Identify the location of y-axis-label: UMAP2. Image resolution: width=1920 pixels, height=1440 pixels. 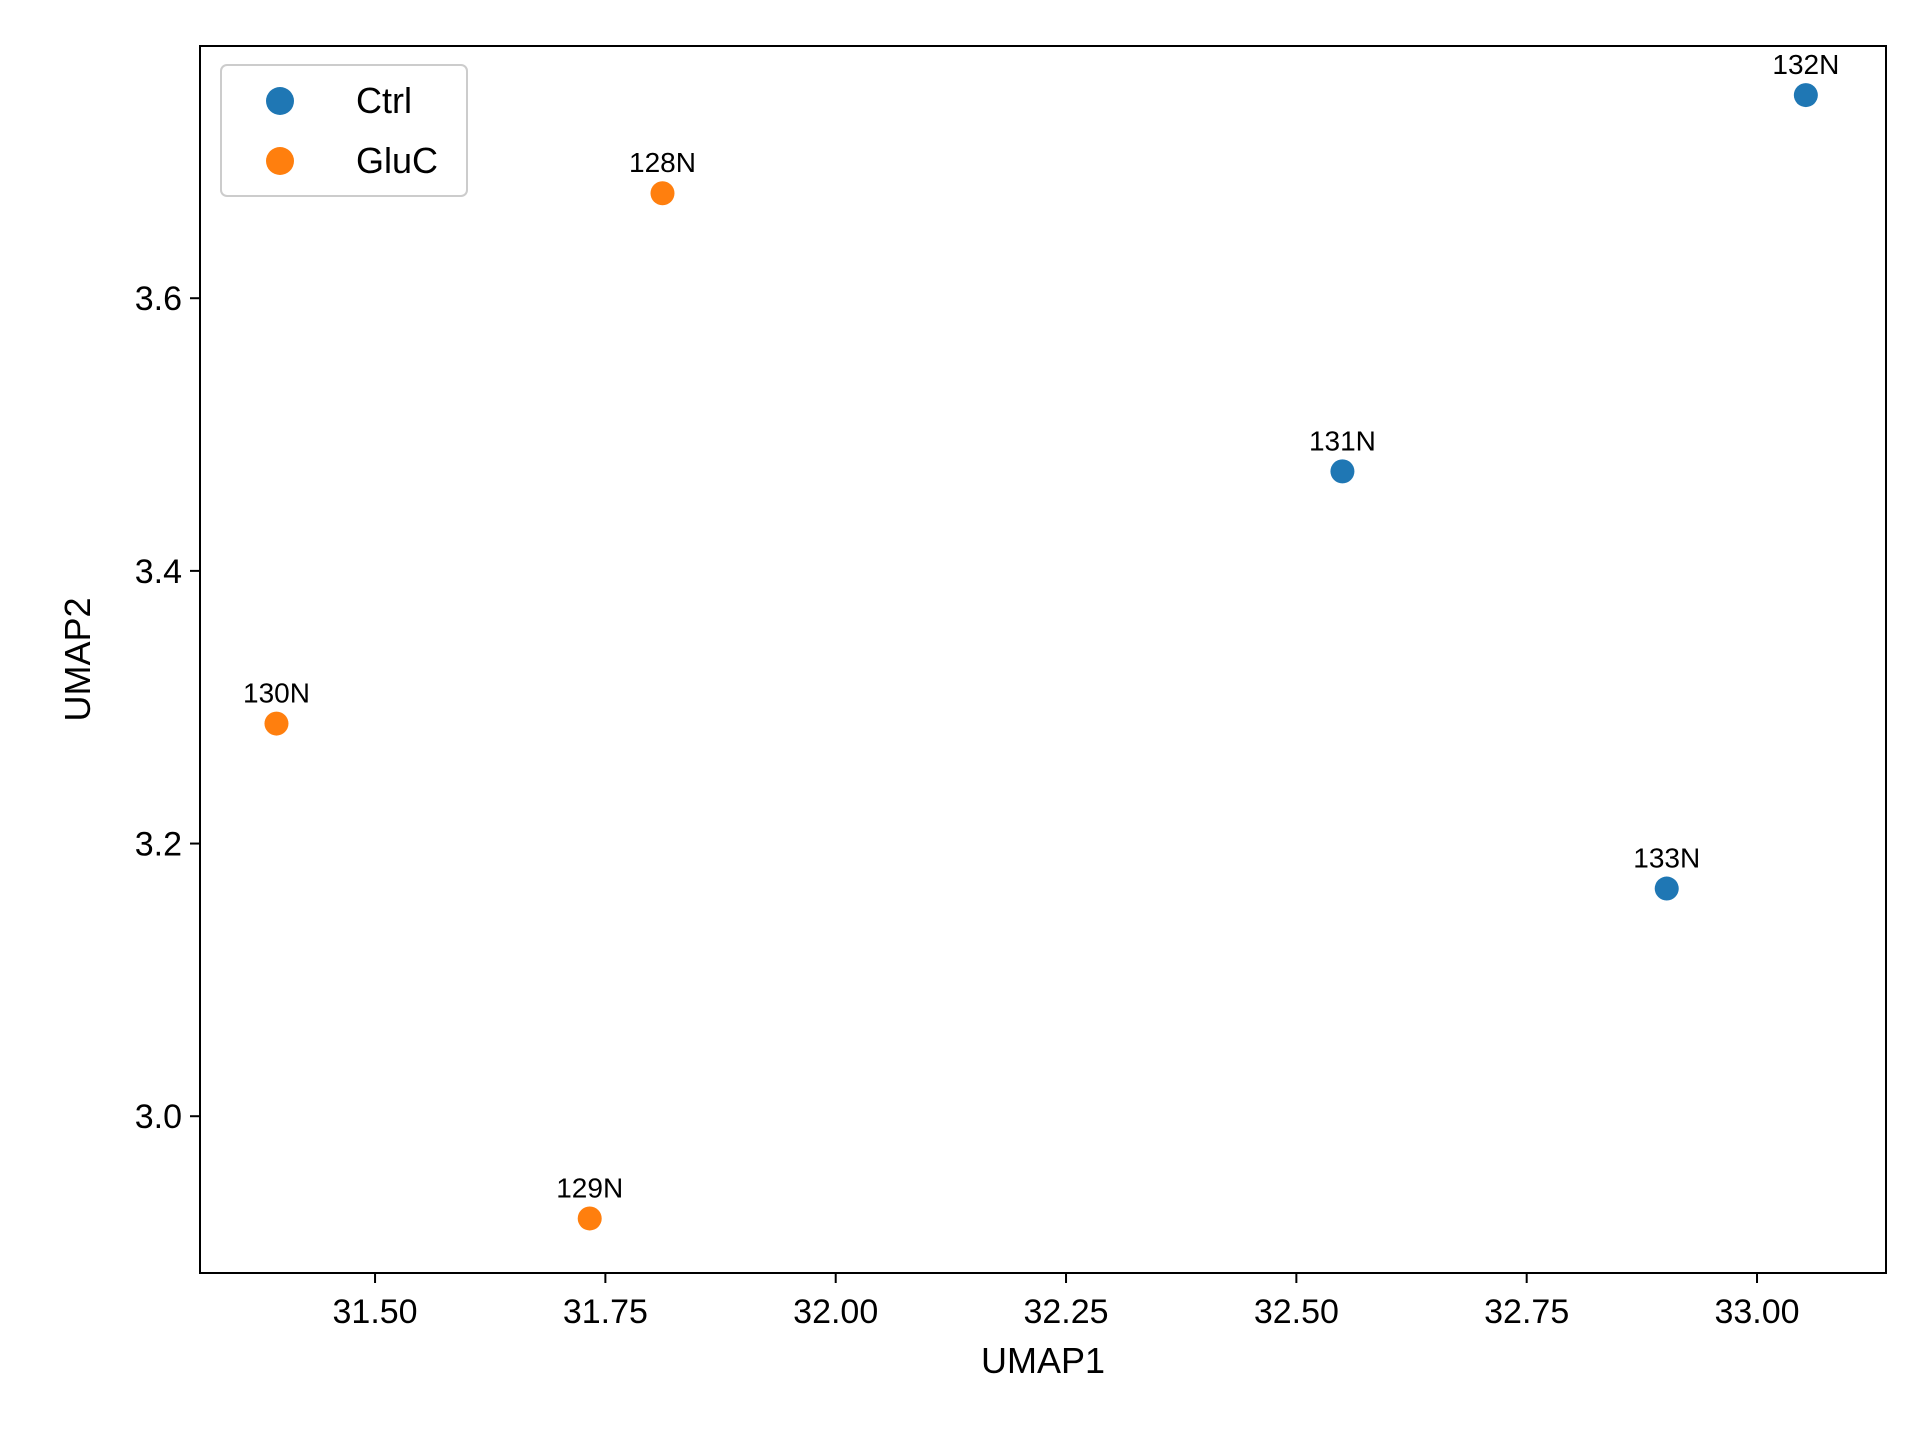
(77, 659).